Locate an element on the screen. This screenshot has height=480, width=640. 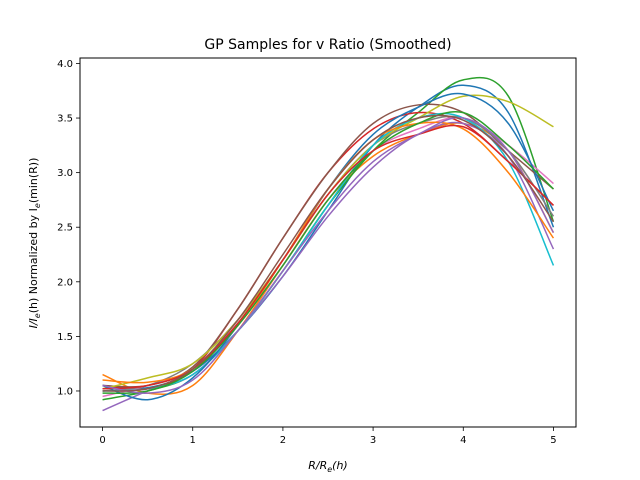
y-axis-label-a: I/I is located at coordinates (33, 323).